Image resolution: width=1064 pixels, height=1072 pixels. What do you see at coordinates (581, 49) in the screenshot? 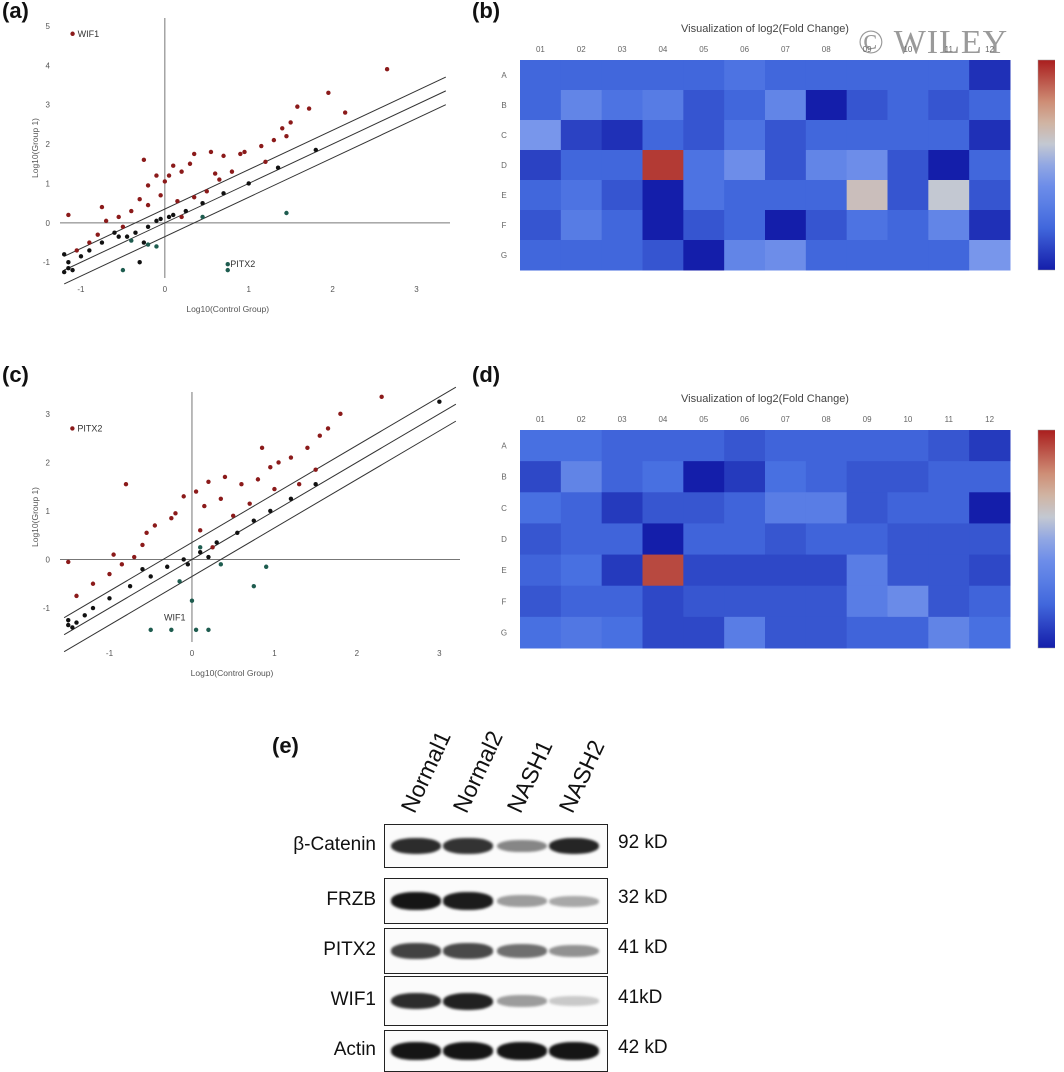
I see `column-label: 02` at bounding box center [581, 49].